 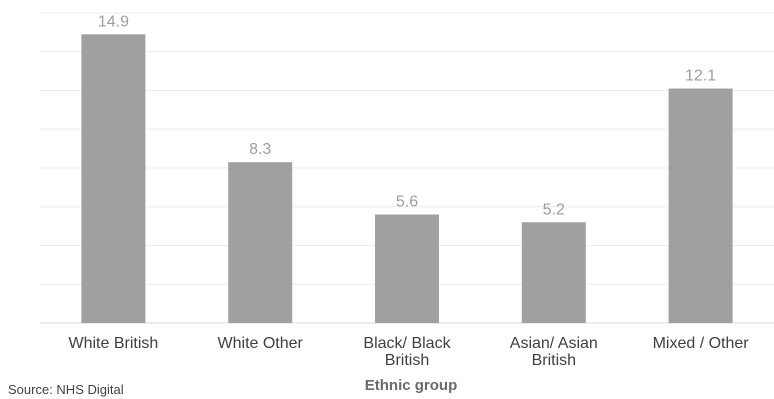 I want to click on category-label-4: Mixed / Other, so click(x=701, y=343).